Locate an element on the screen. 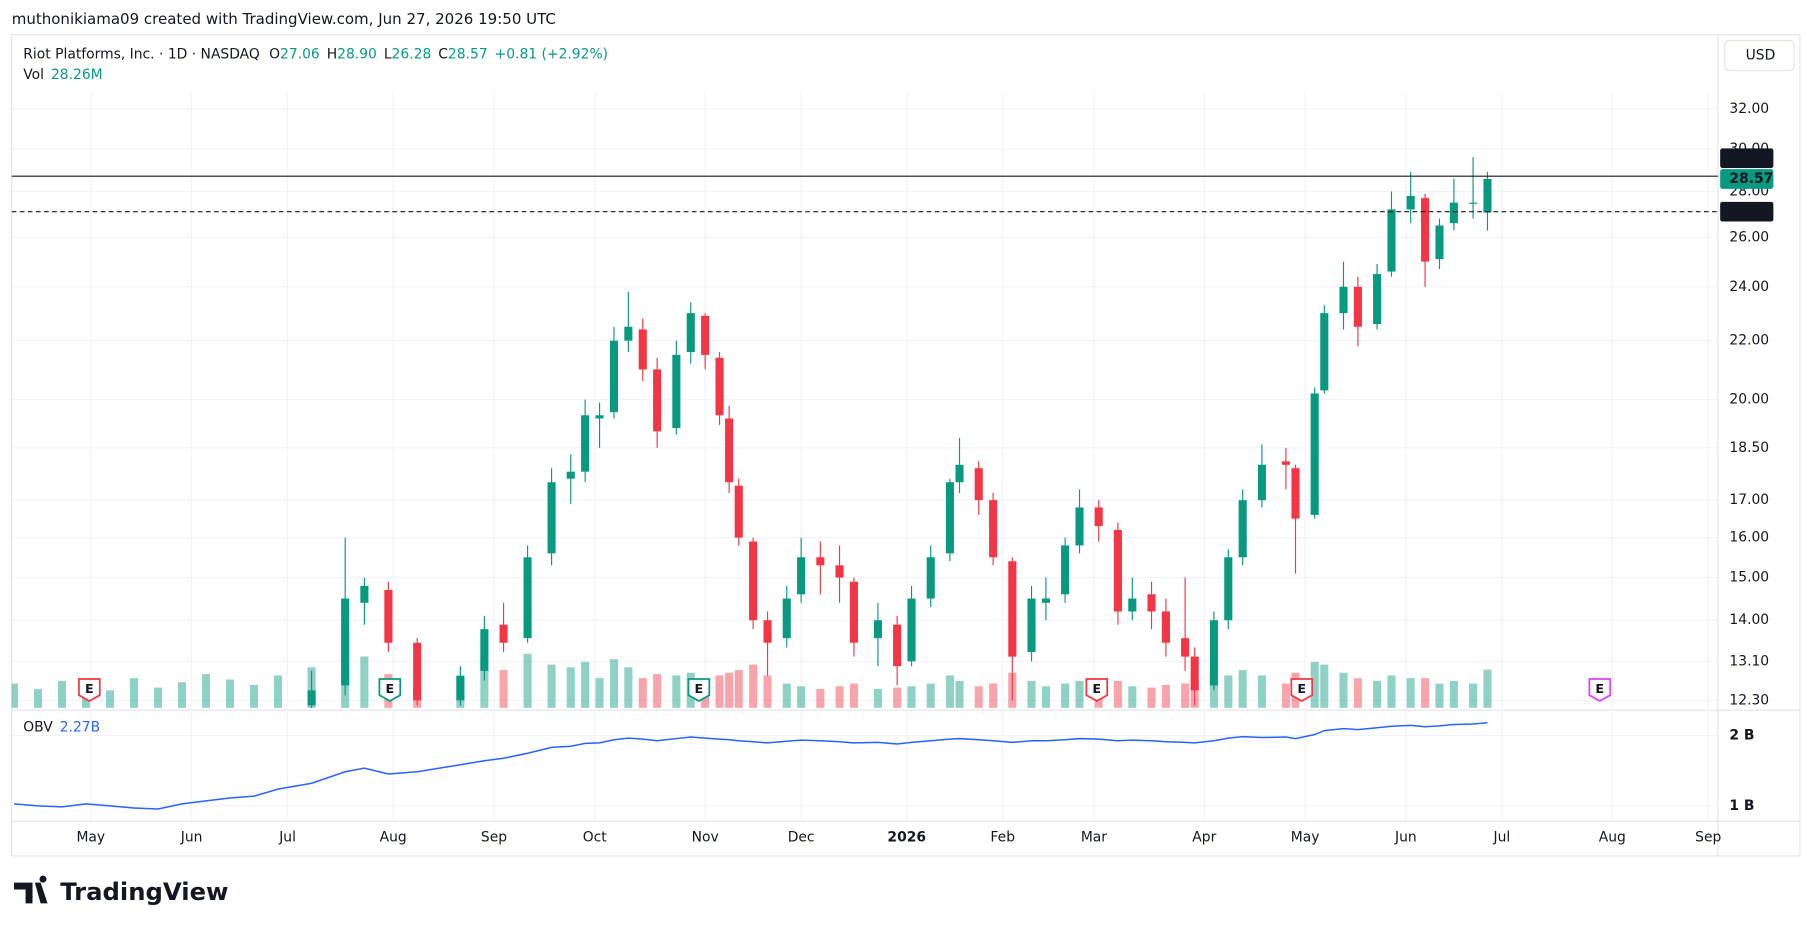 This screenshot has width=1814, height=930. ohlc-key: L is located at coordinates (388, 54).